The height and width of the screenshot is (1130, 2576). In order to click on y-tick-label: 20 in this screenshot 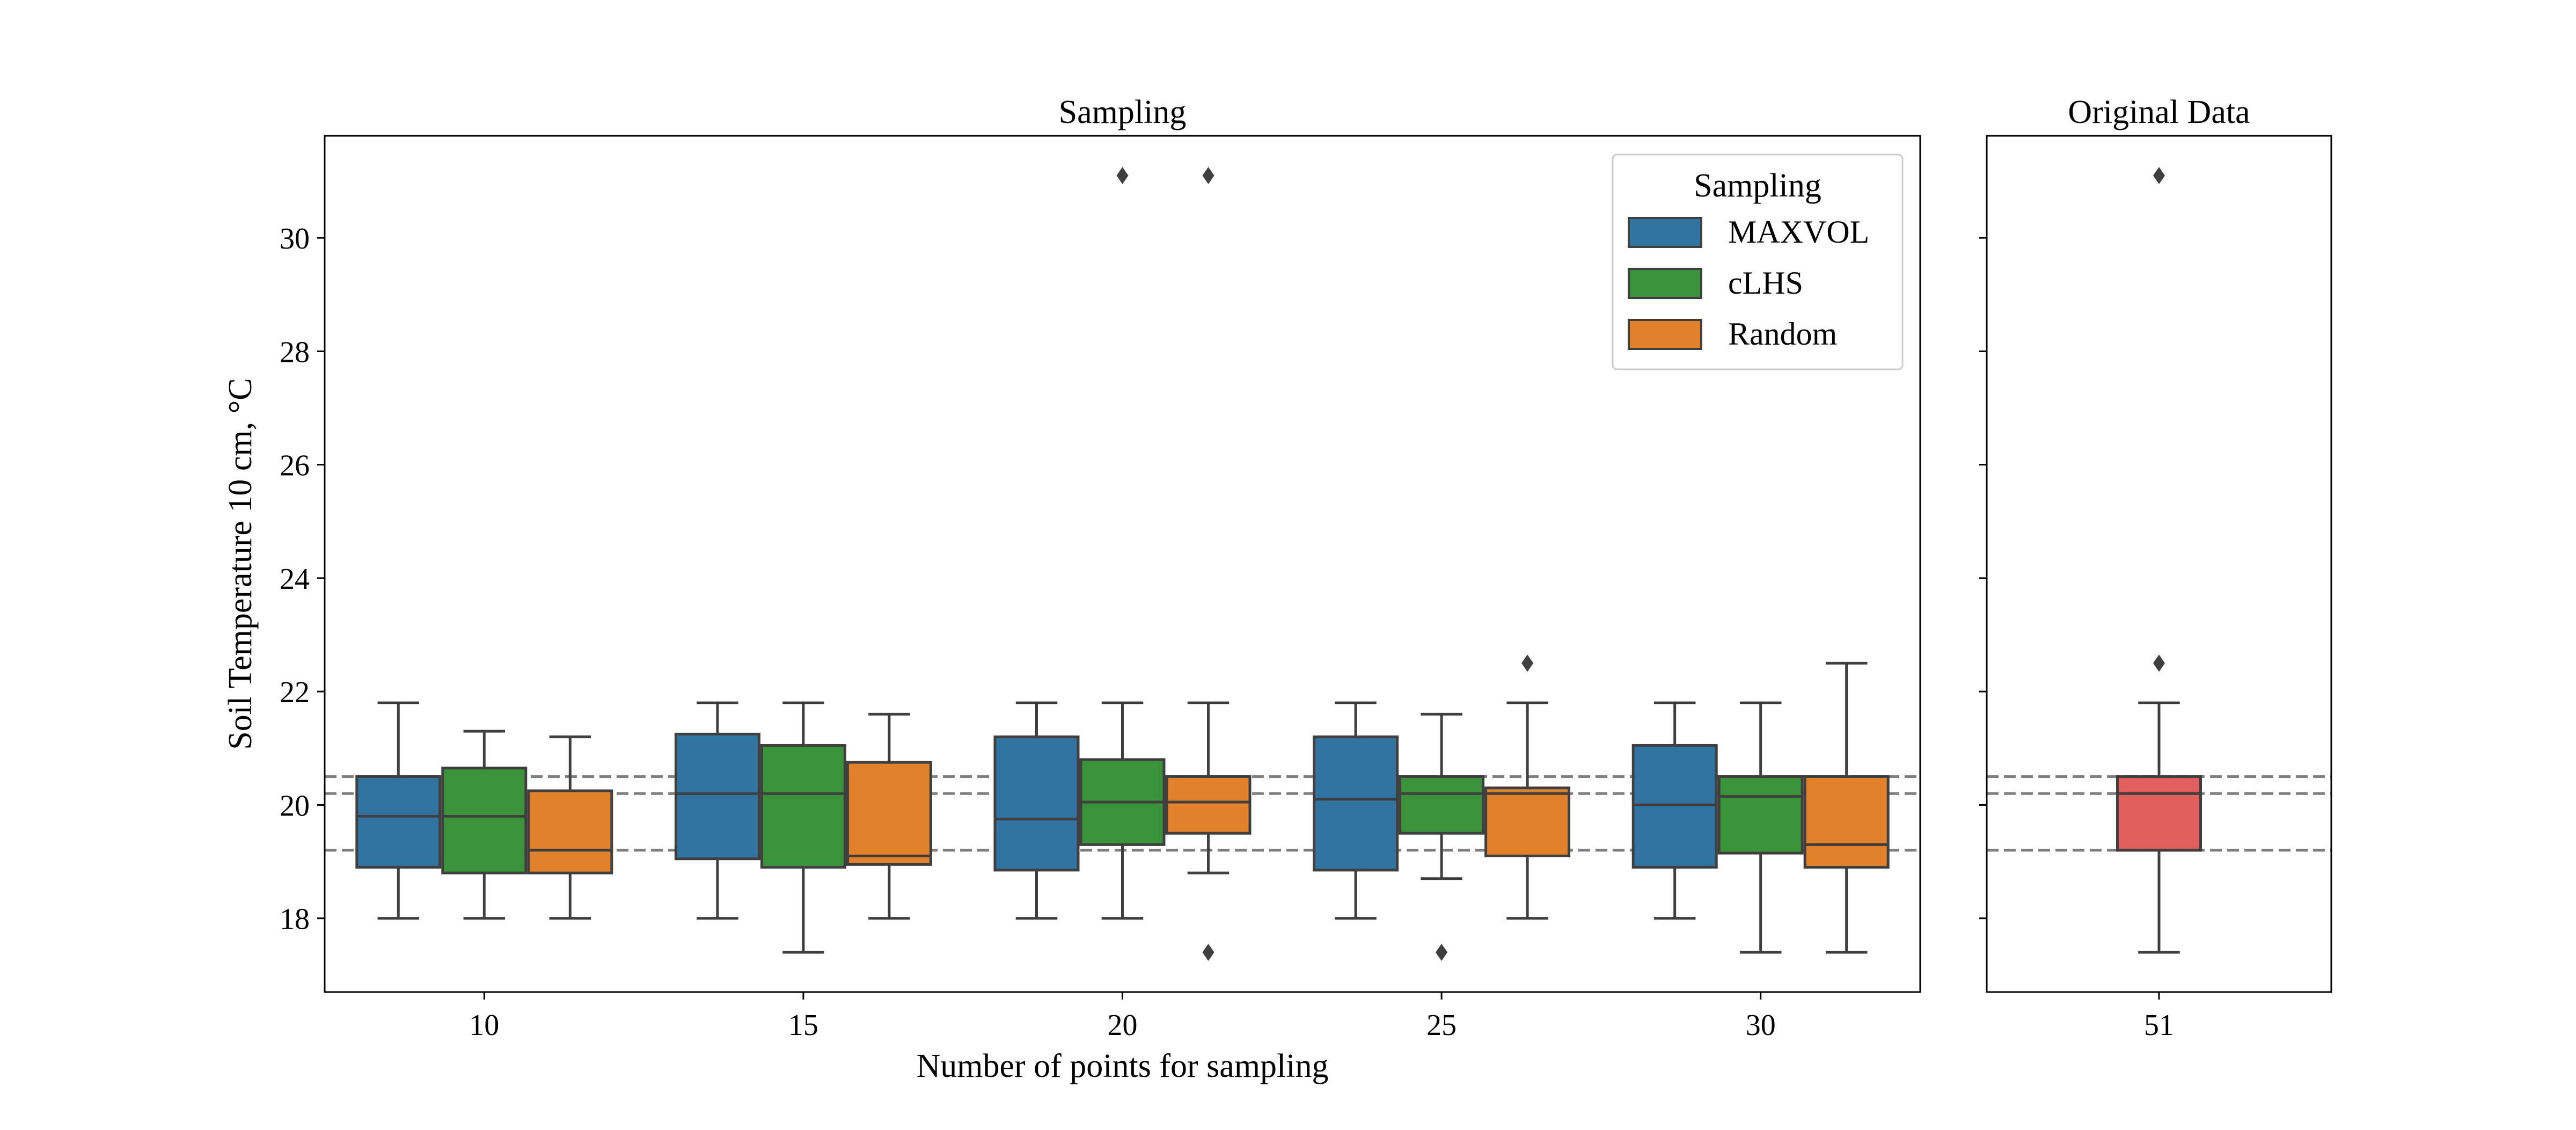, I will do `click(295, 805)`.